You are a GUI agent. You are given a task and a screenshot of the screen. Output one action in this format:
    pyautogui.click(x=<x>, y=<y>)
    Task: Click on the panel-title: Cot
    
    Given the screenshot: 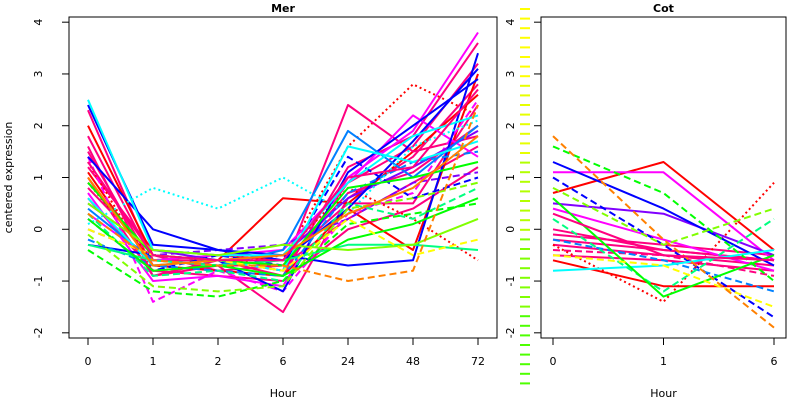 What is the action you would take?
    pyautogui.click(x=663, y=8)
    